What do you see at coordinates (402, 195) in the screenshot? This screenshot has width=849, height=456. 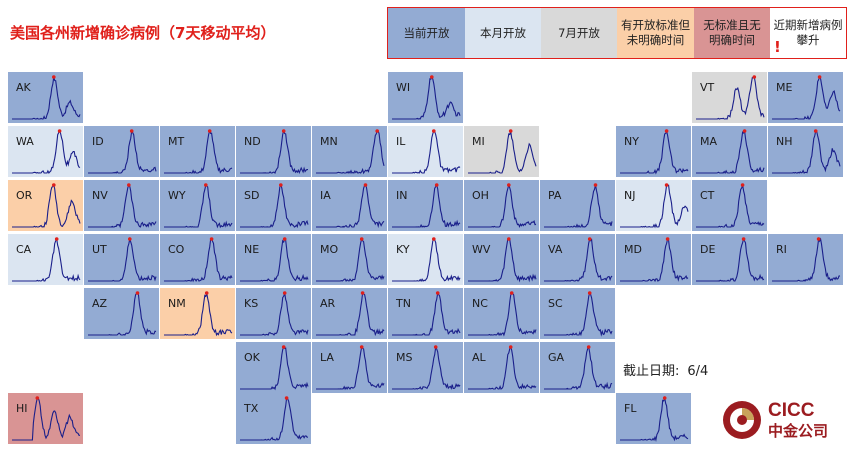 I see `state-label: IN` at bounding box center [402, 195].